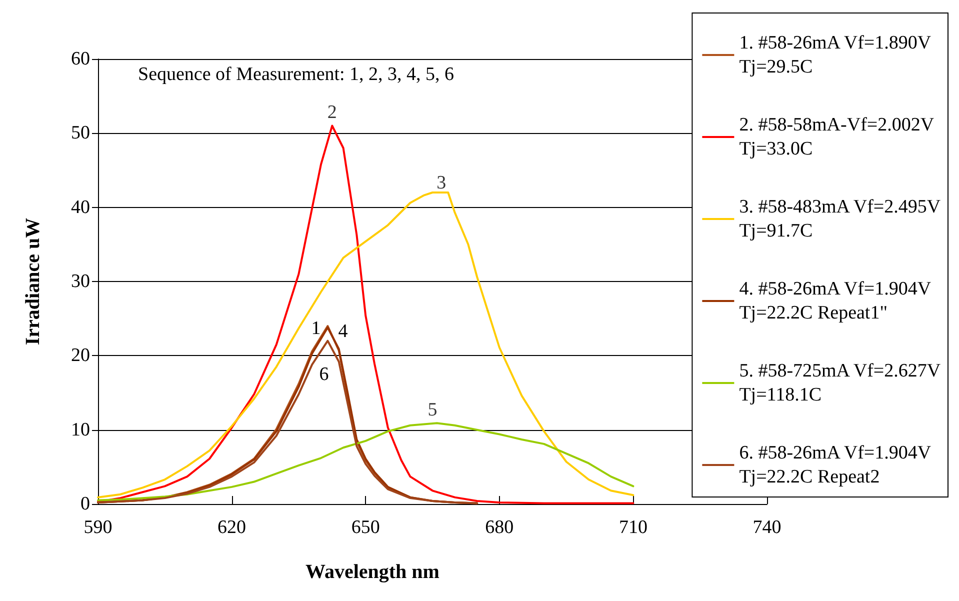 This screenshot has width=959, height=601. Describe the element at coordinates (98, 527) in the screenshot. I see `x-tick-label: 590` at that location.